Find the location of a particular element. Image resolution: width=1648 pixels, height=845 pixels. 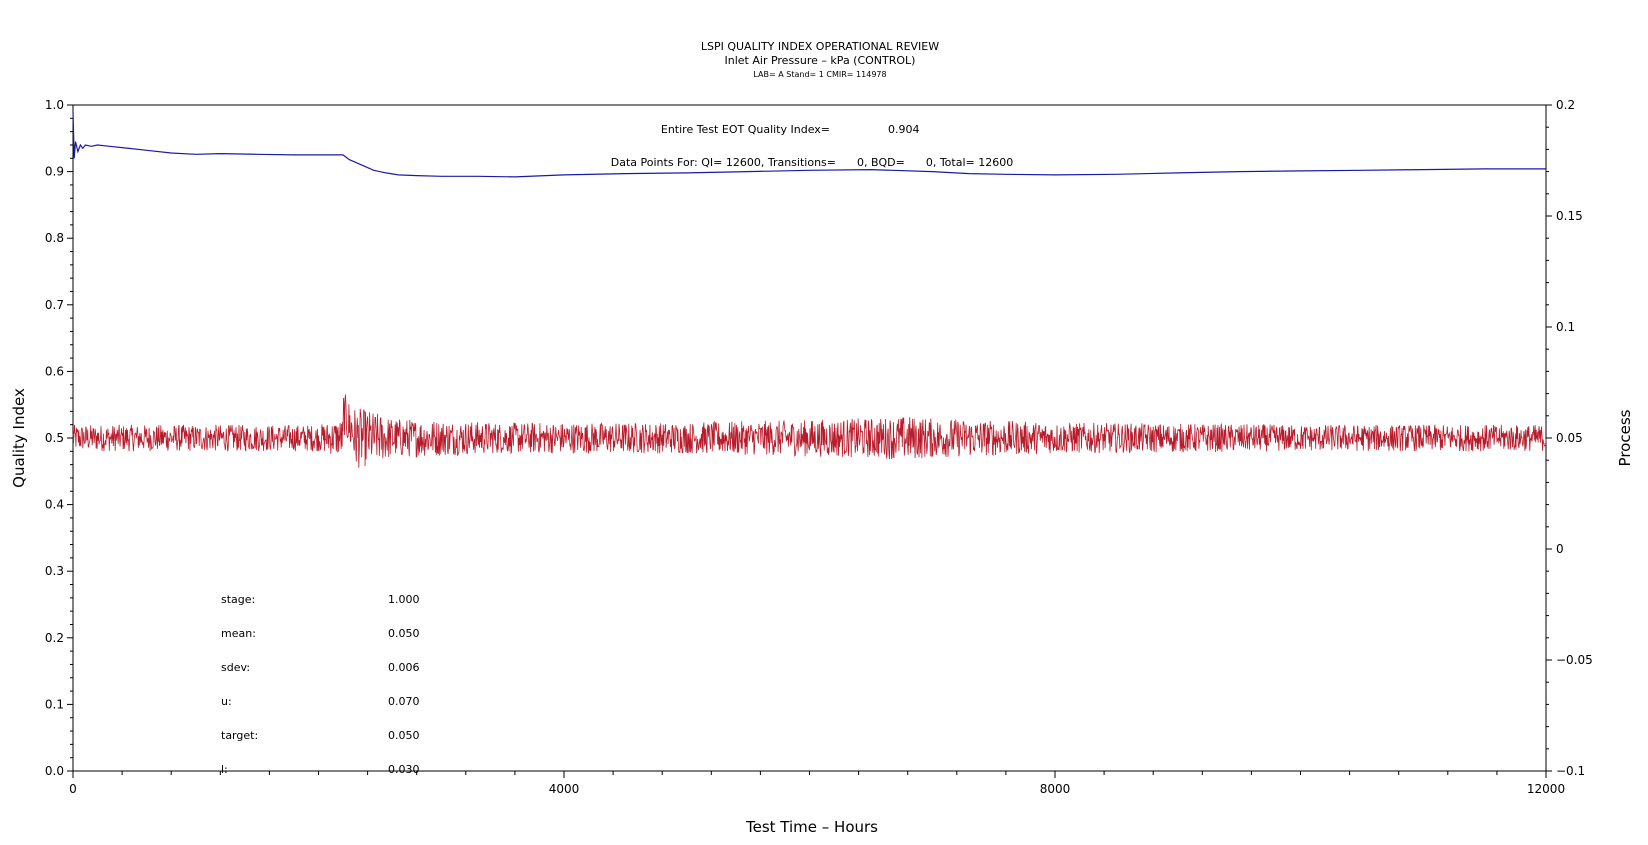

y-tick-label: 0.2 is located at coordinates (54, 638).